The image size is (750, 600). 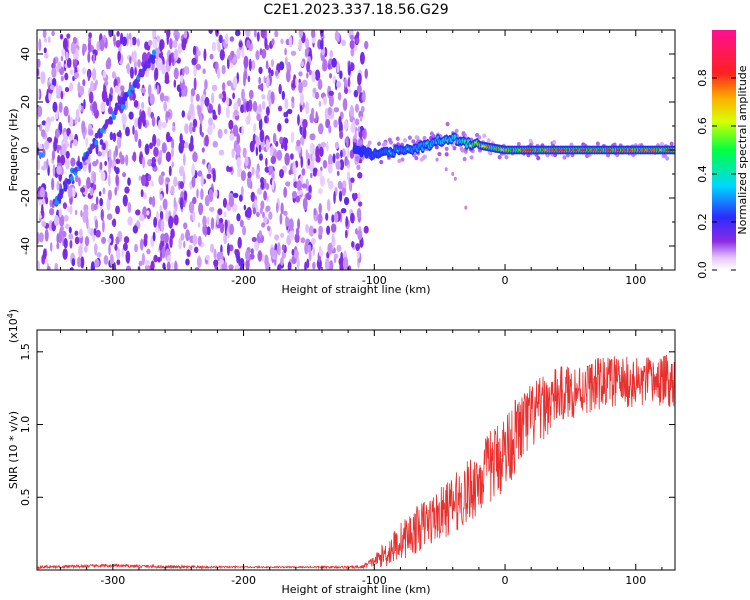 What do you see at coordinates (742, 149) in the screenshot?
I see `colorbar-label: Normalized spectral amplitude` at bounding box center [742, 149].